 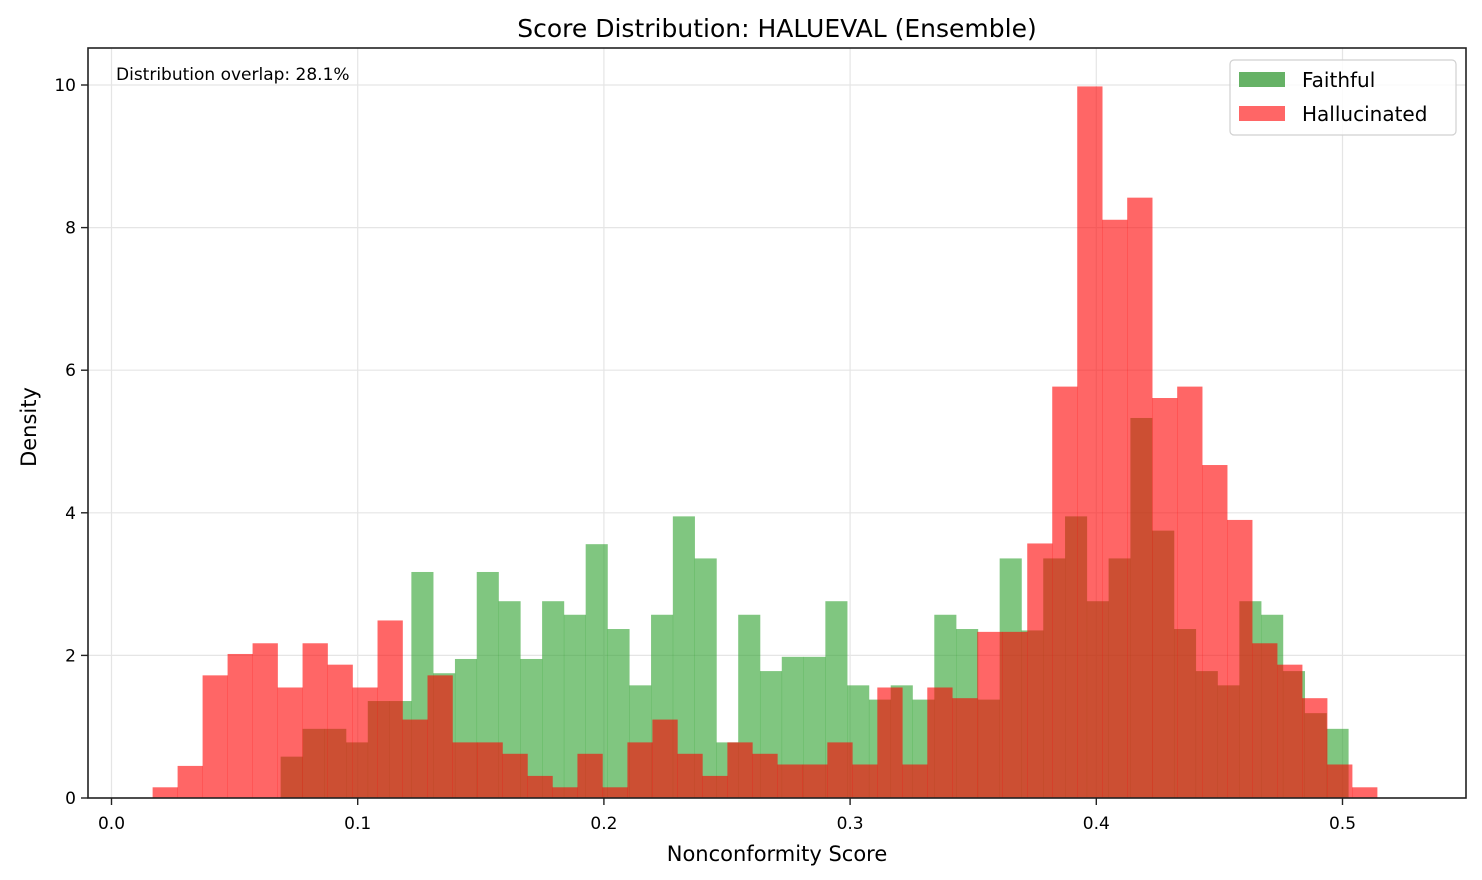 What do you see at coordinates (1342, 824) in the screenshot?
I see `x-tick-label: 0.5` at bounding box center [1342, 824].